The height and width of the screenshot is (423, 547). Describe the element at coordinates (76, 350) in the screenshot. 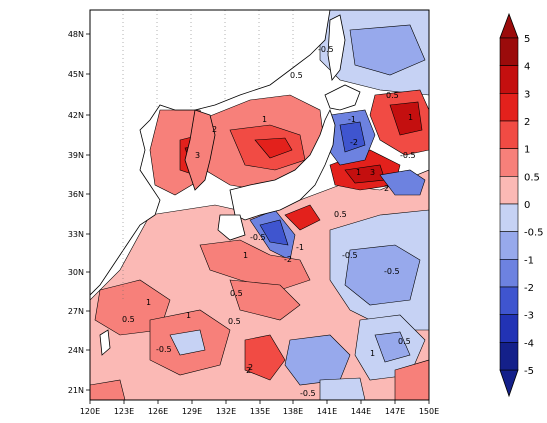

I see `y-tick-label: 24N` at that location.